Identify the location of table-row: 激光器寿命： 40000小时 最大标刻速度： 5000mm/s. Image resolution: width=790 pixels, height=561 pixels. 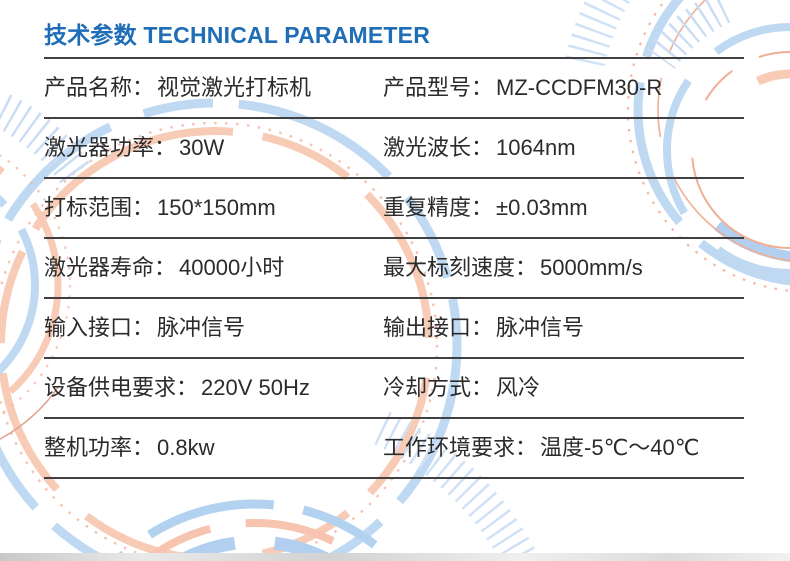
(394, 269).